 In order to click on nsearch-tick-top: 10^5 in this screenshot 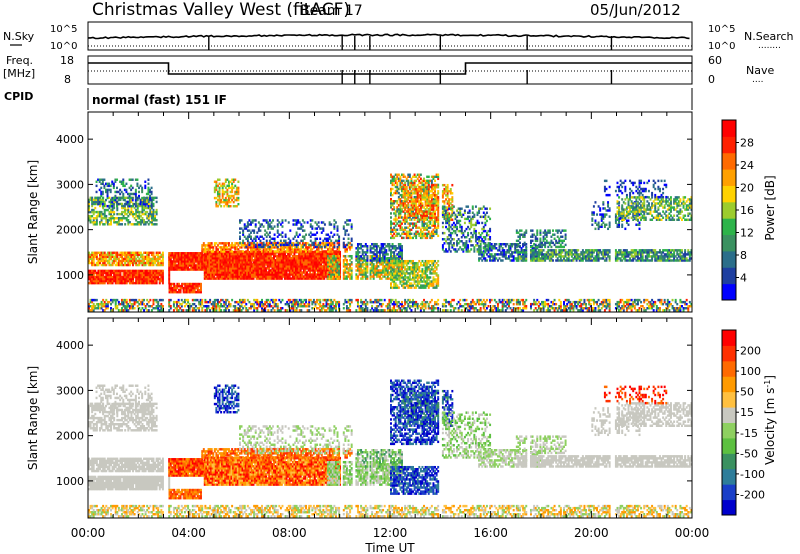, I will do `click(721, 29)`.